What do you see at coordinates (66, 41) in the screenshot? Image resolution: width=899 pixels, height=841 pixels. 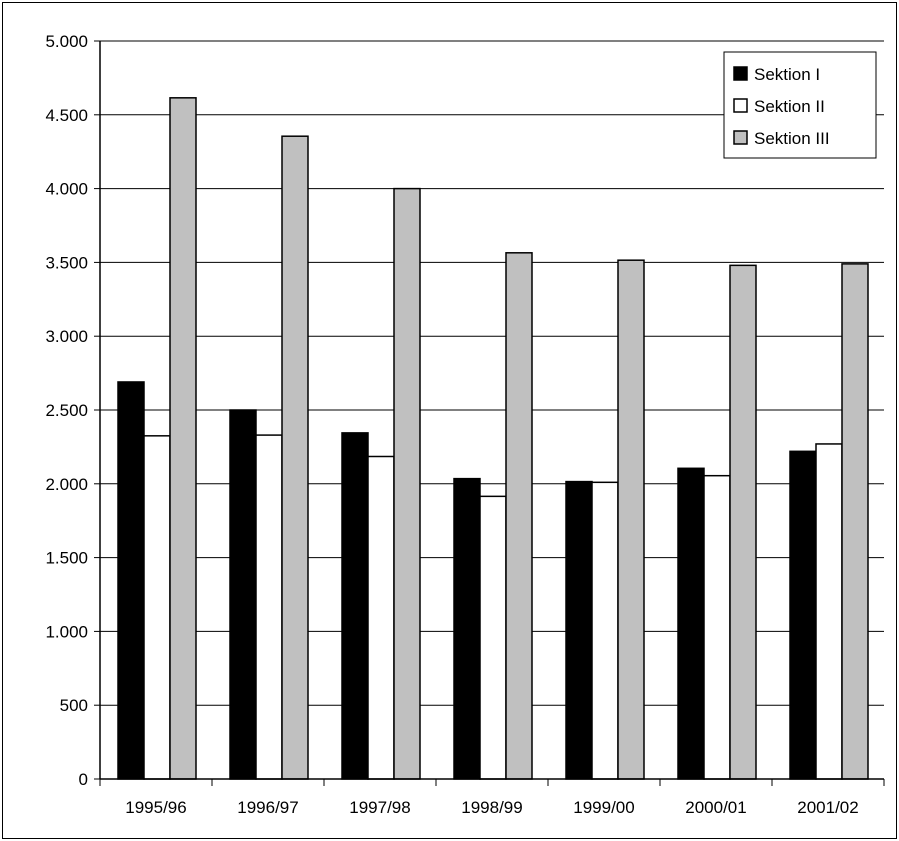 I see `y-tick-label: 5.000` at bounding box center [66, 41].